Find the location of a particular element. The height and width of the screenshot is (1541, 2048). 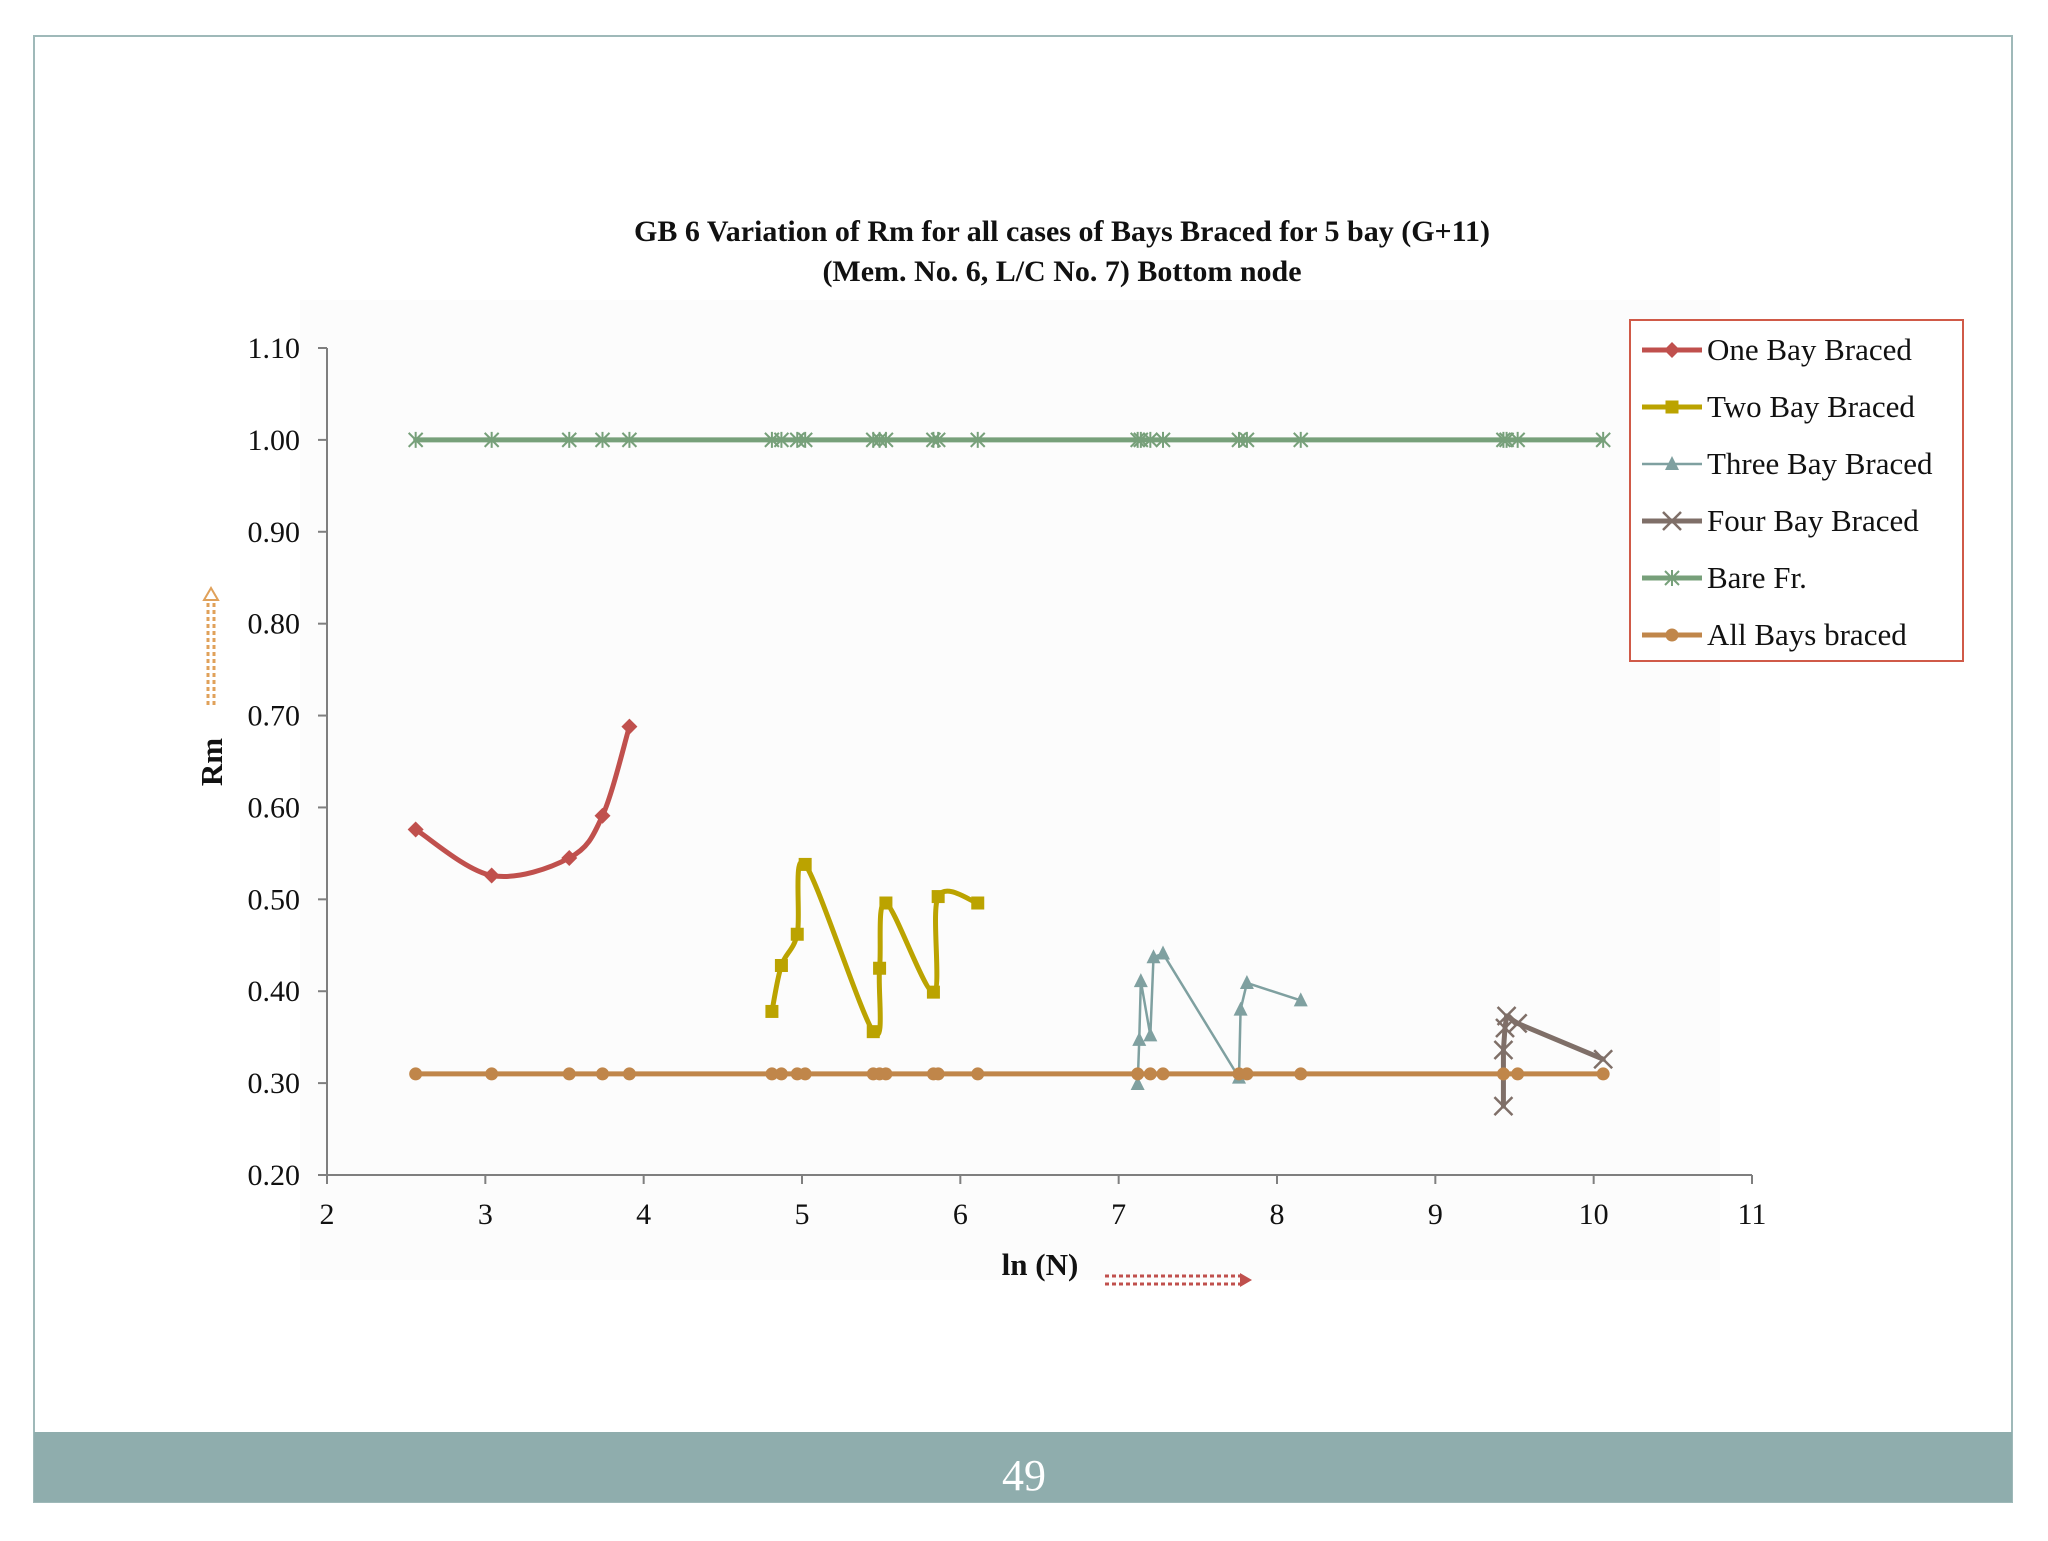

x-tick-label: 11 is located at coordinates (1752, 1214).